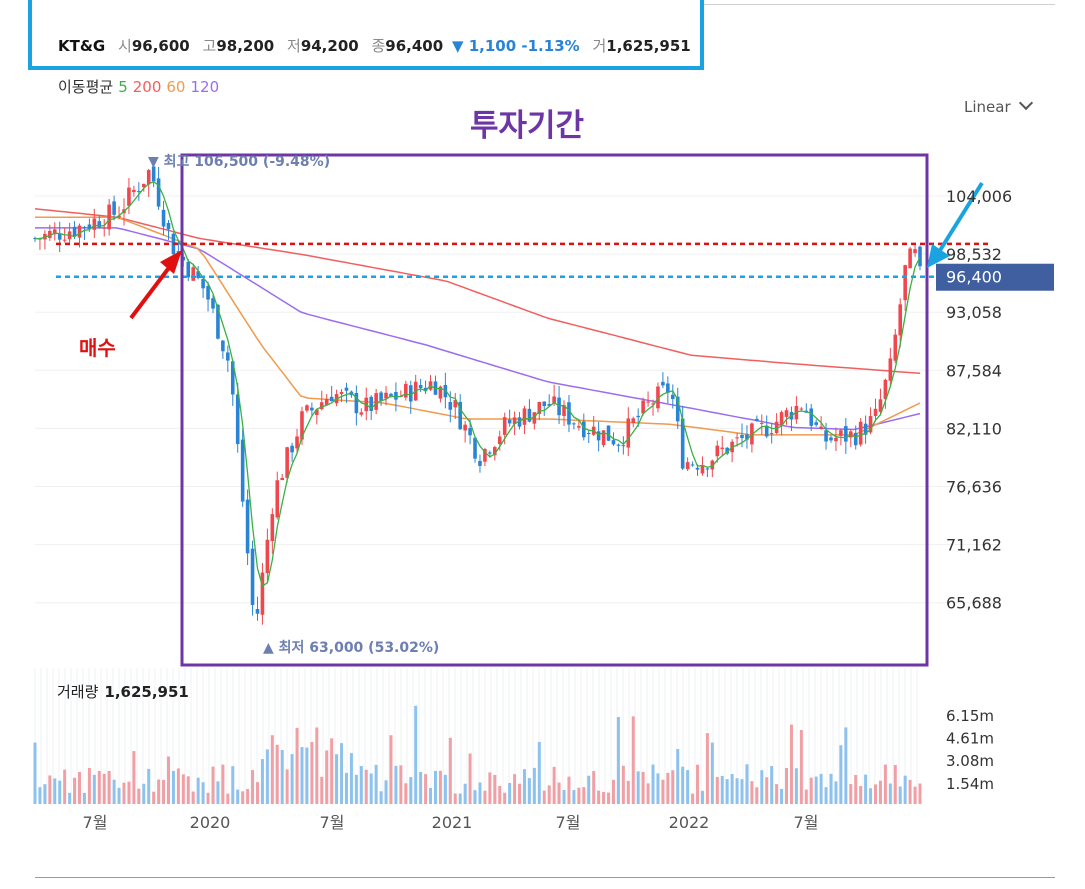 This screenshot has width=1085, height=889. What do you see at coordinates (599, 46) in the screenshot?
I see `volume-label: 거` at bounding box center [599, 46].